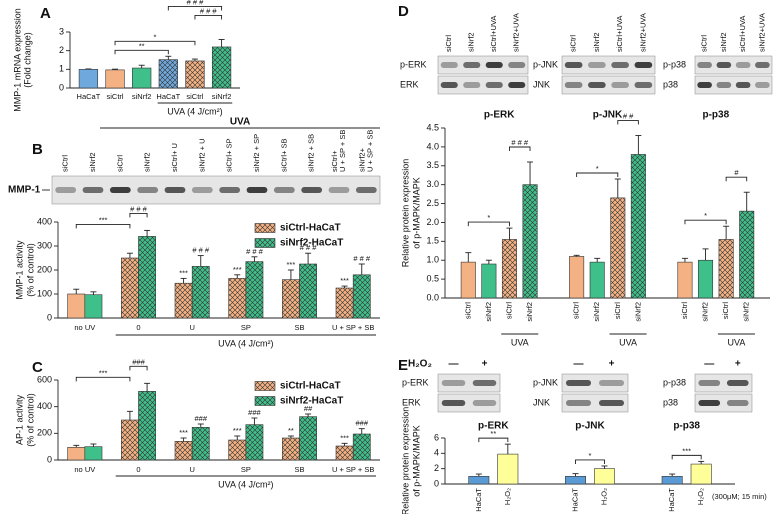  What do you see at coordinates (674, 64) in the screenshot?
I see `blot-row-label: p-p38` at bounding box center [674, 64].